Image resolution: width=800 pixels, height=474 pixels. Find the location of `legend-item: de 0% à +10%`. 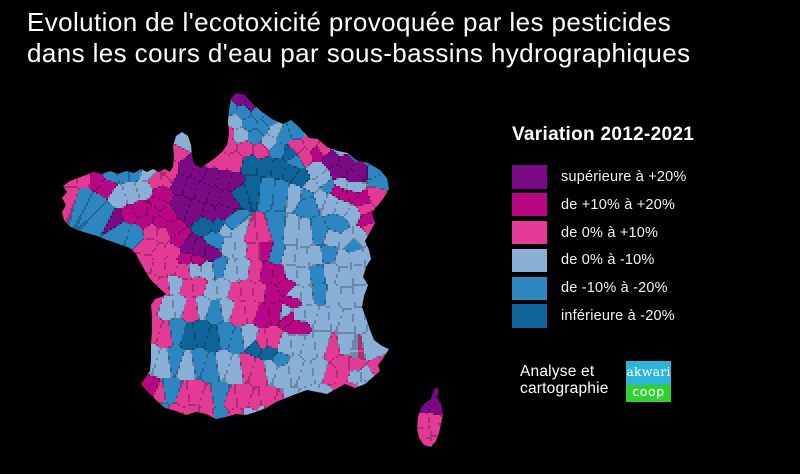

legend-item: de 0% à +10% is located at coordinates (603, 232).